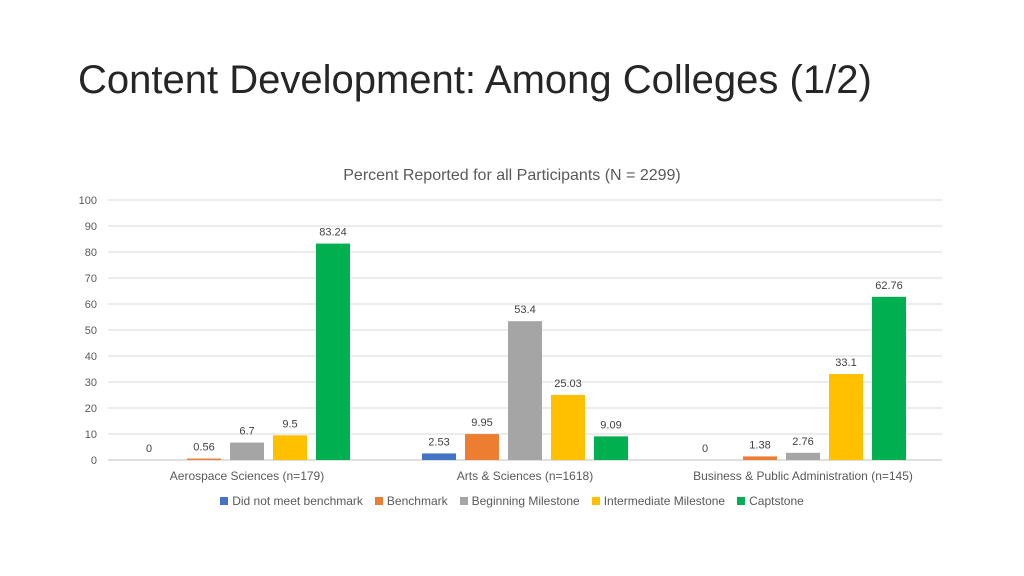 The height and width of the screenshot is (576, 1024). I want to click on y-tick-label: 80, so click(91, 253).